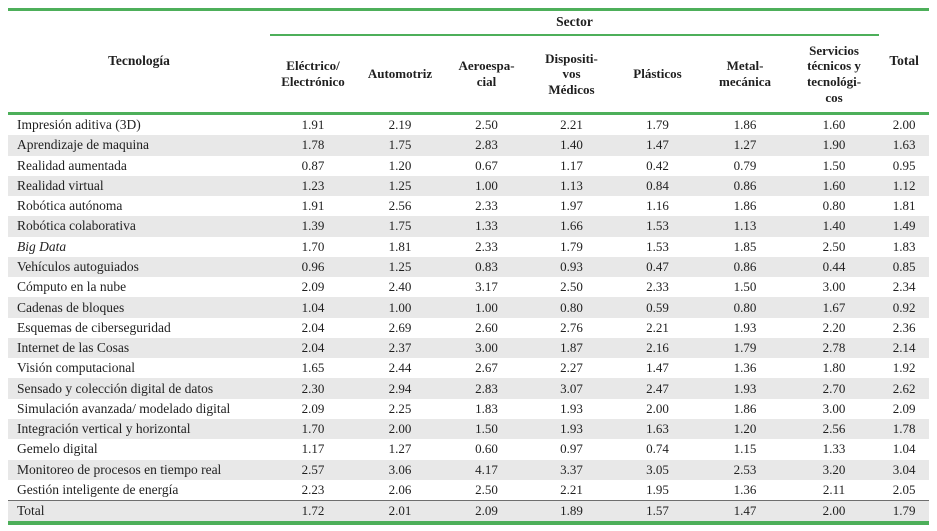 This screenshot has height=531, width=937. What do you see at coordinates (313, 368) in the screenshot?
I see `value-cell: 1.65` at bounding box center [313, 368].